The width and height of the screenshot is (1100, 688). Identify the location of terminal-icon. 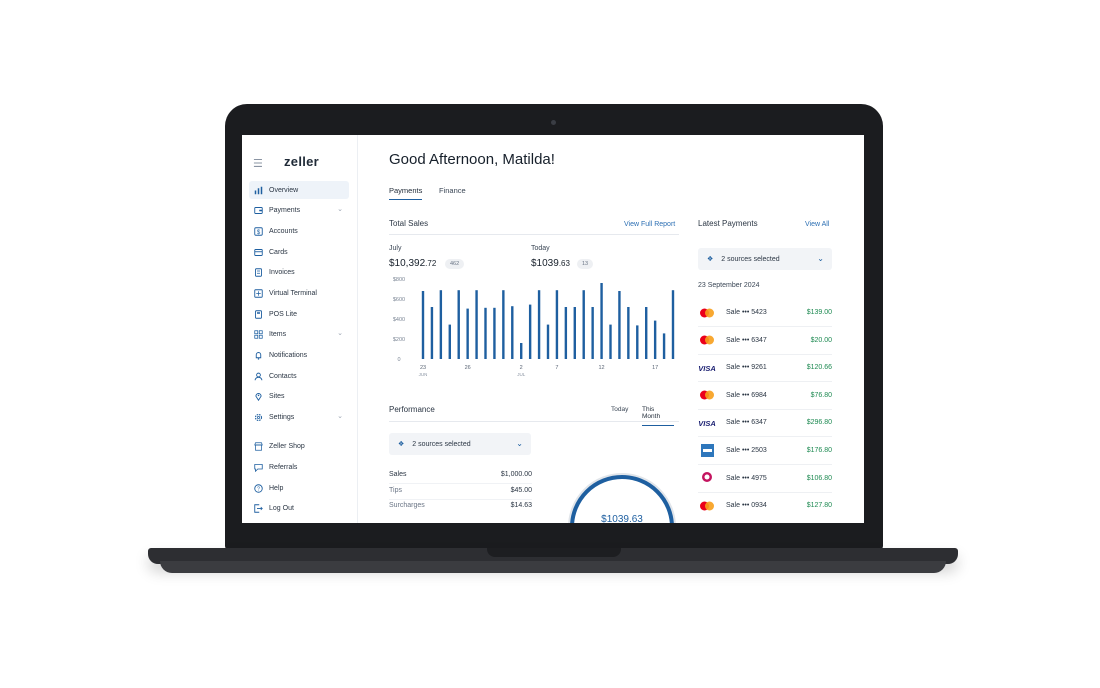
(258, 293).